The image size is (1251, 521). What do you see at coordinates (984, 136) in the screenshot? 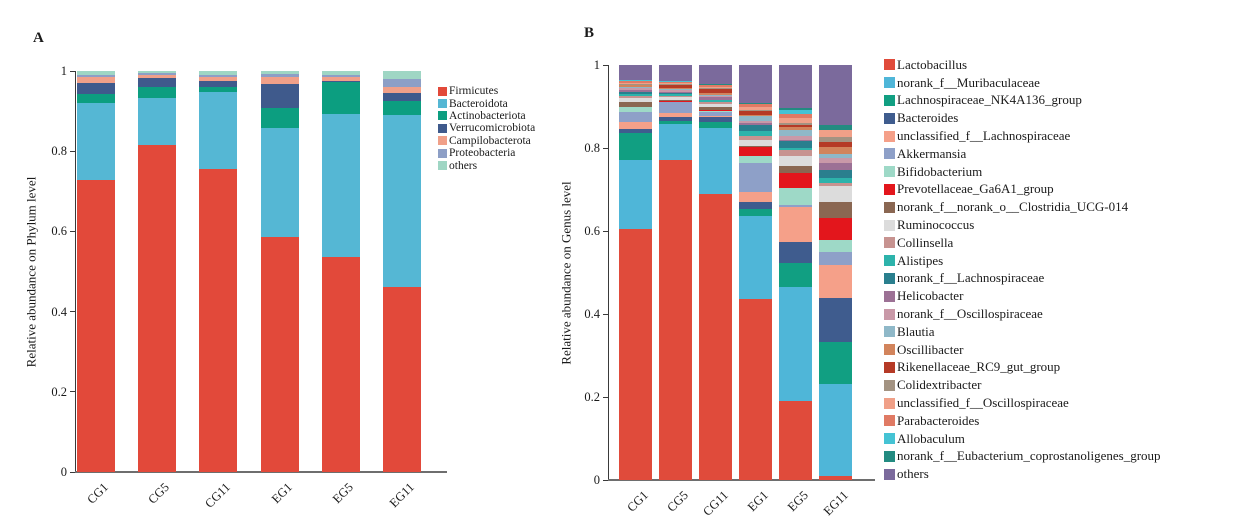
I see `legend-label: unclassified_f__Lachnospiraceae` at bounding box center [984, 136].